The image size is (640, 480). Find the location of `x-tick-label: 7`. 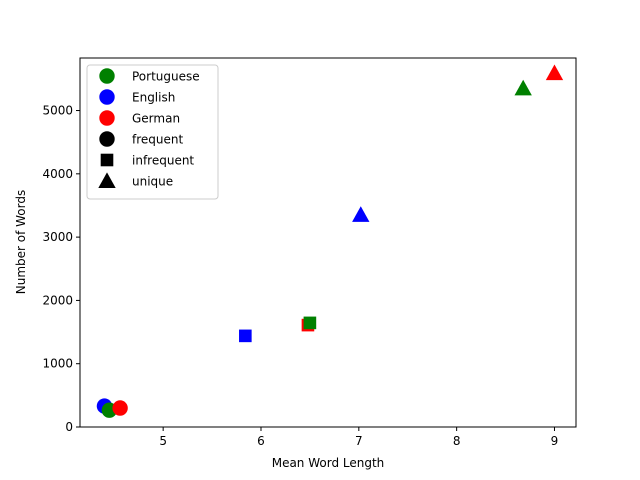

x-tick-label: 7 is located at coordinates (359, 441).